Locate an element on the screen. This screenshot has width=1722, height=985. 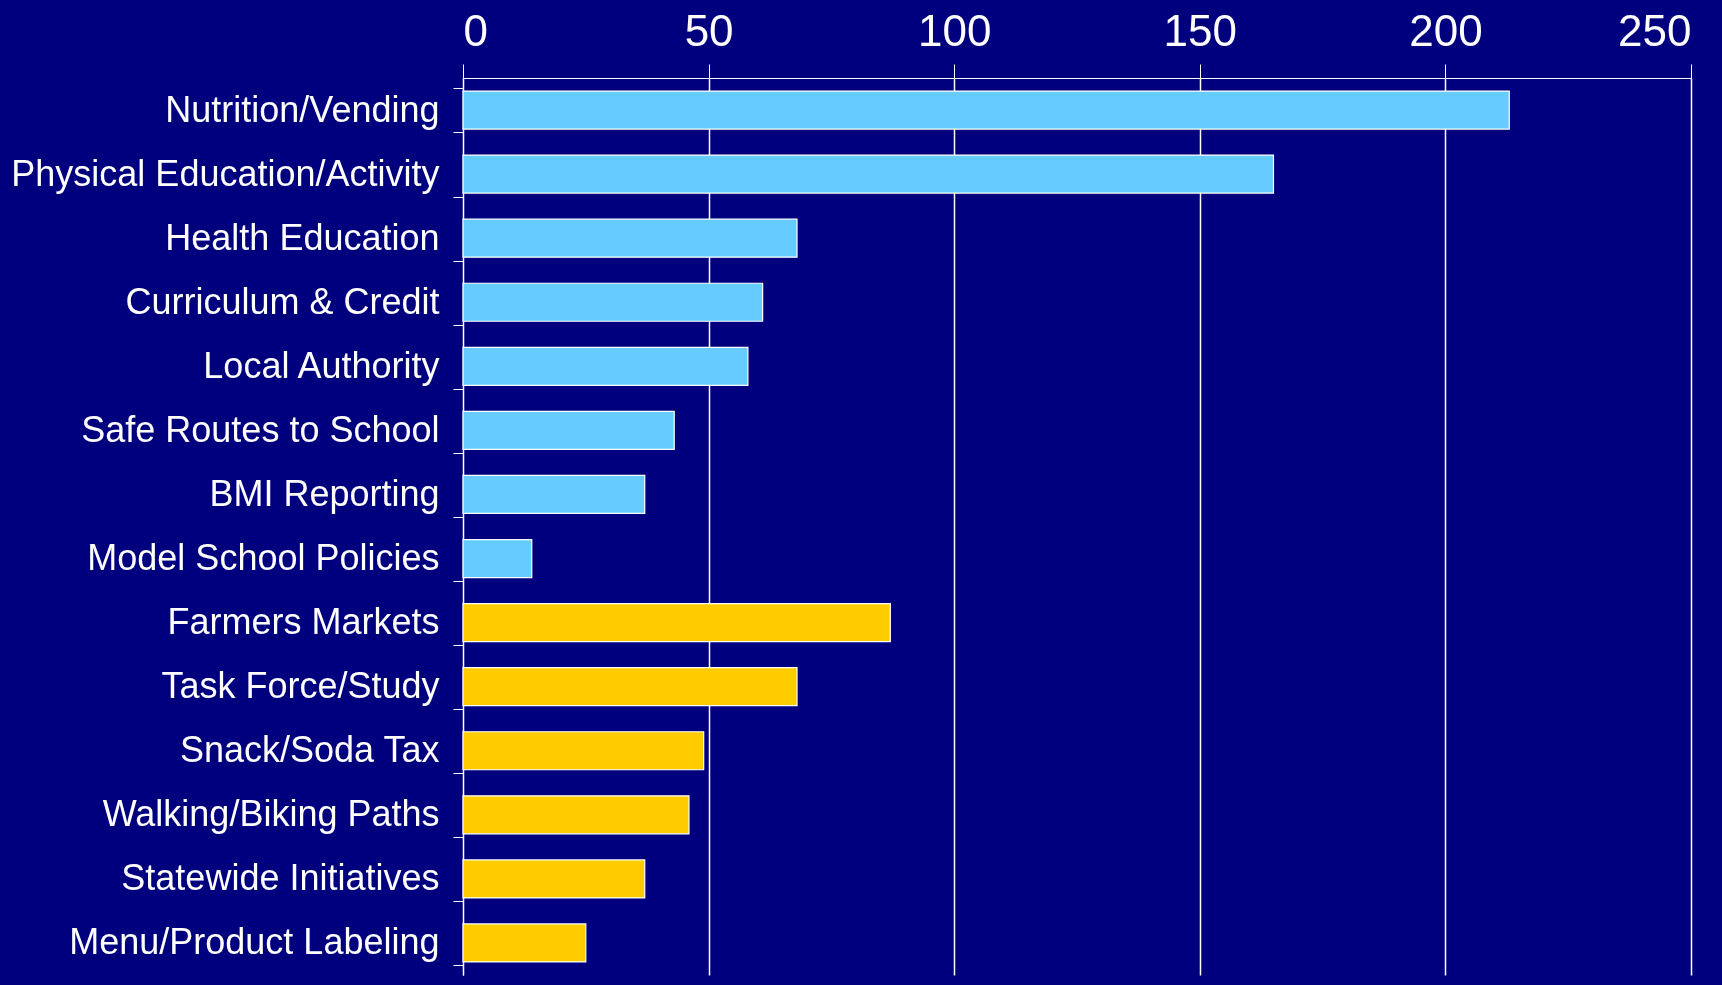
x-tick-label: 250 is located at coordinates (1655, 30).